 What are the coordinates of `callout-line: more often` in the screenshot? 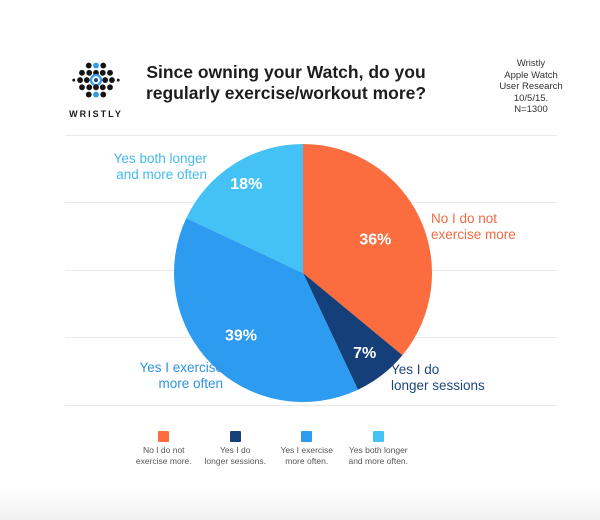 It's located at (190, 383).